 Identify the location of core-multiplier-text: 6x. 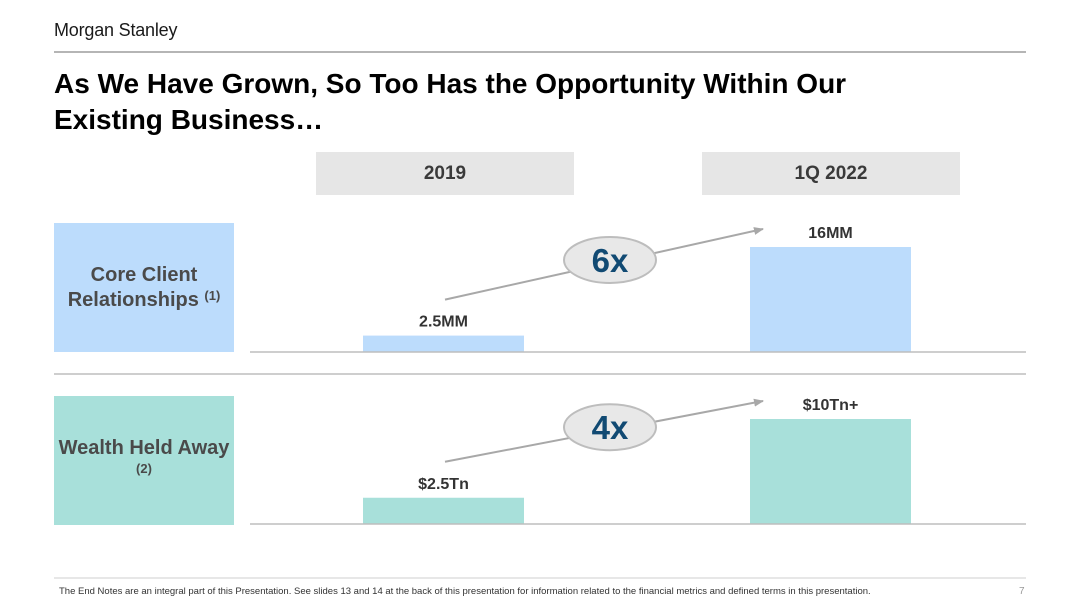
(610, 260).